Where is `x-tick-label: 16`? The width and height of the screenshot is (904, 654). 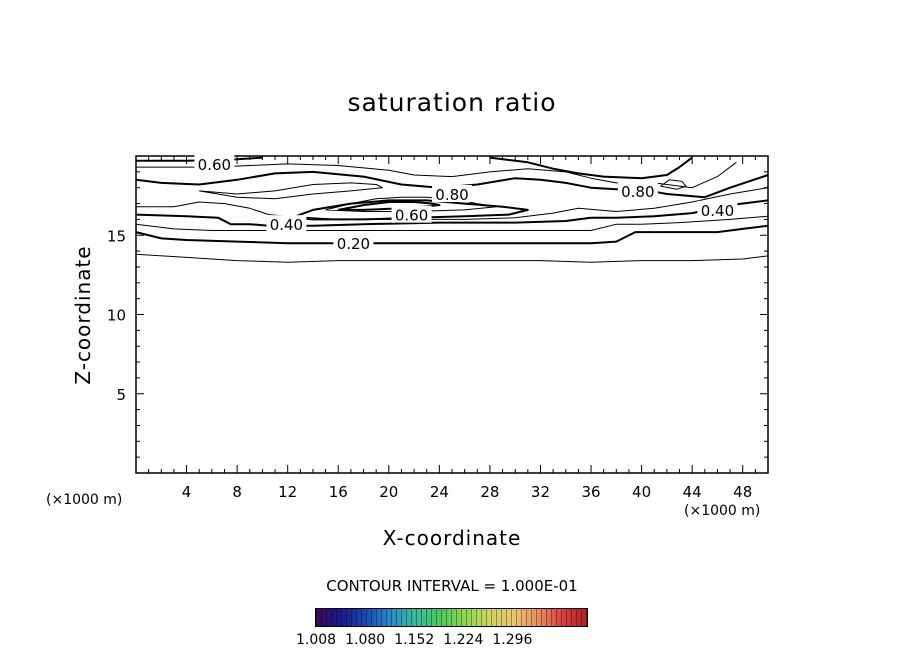
x-tick-label: 16 is located at coordinates (338, 492).